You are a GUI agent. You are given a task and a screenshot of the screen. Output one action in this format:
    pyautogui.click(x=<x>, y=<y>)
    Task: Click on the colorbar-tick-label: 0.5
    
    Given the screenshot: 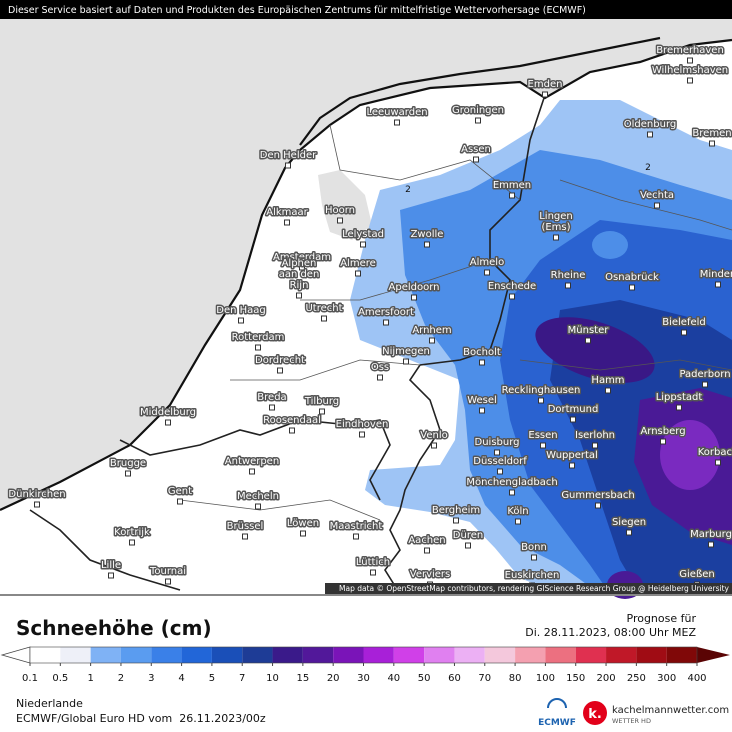 What is the action you would take?
    pyautogui.click(x=60, y=678)
    